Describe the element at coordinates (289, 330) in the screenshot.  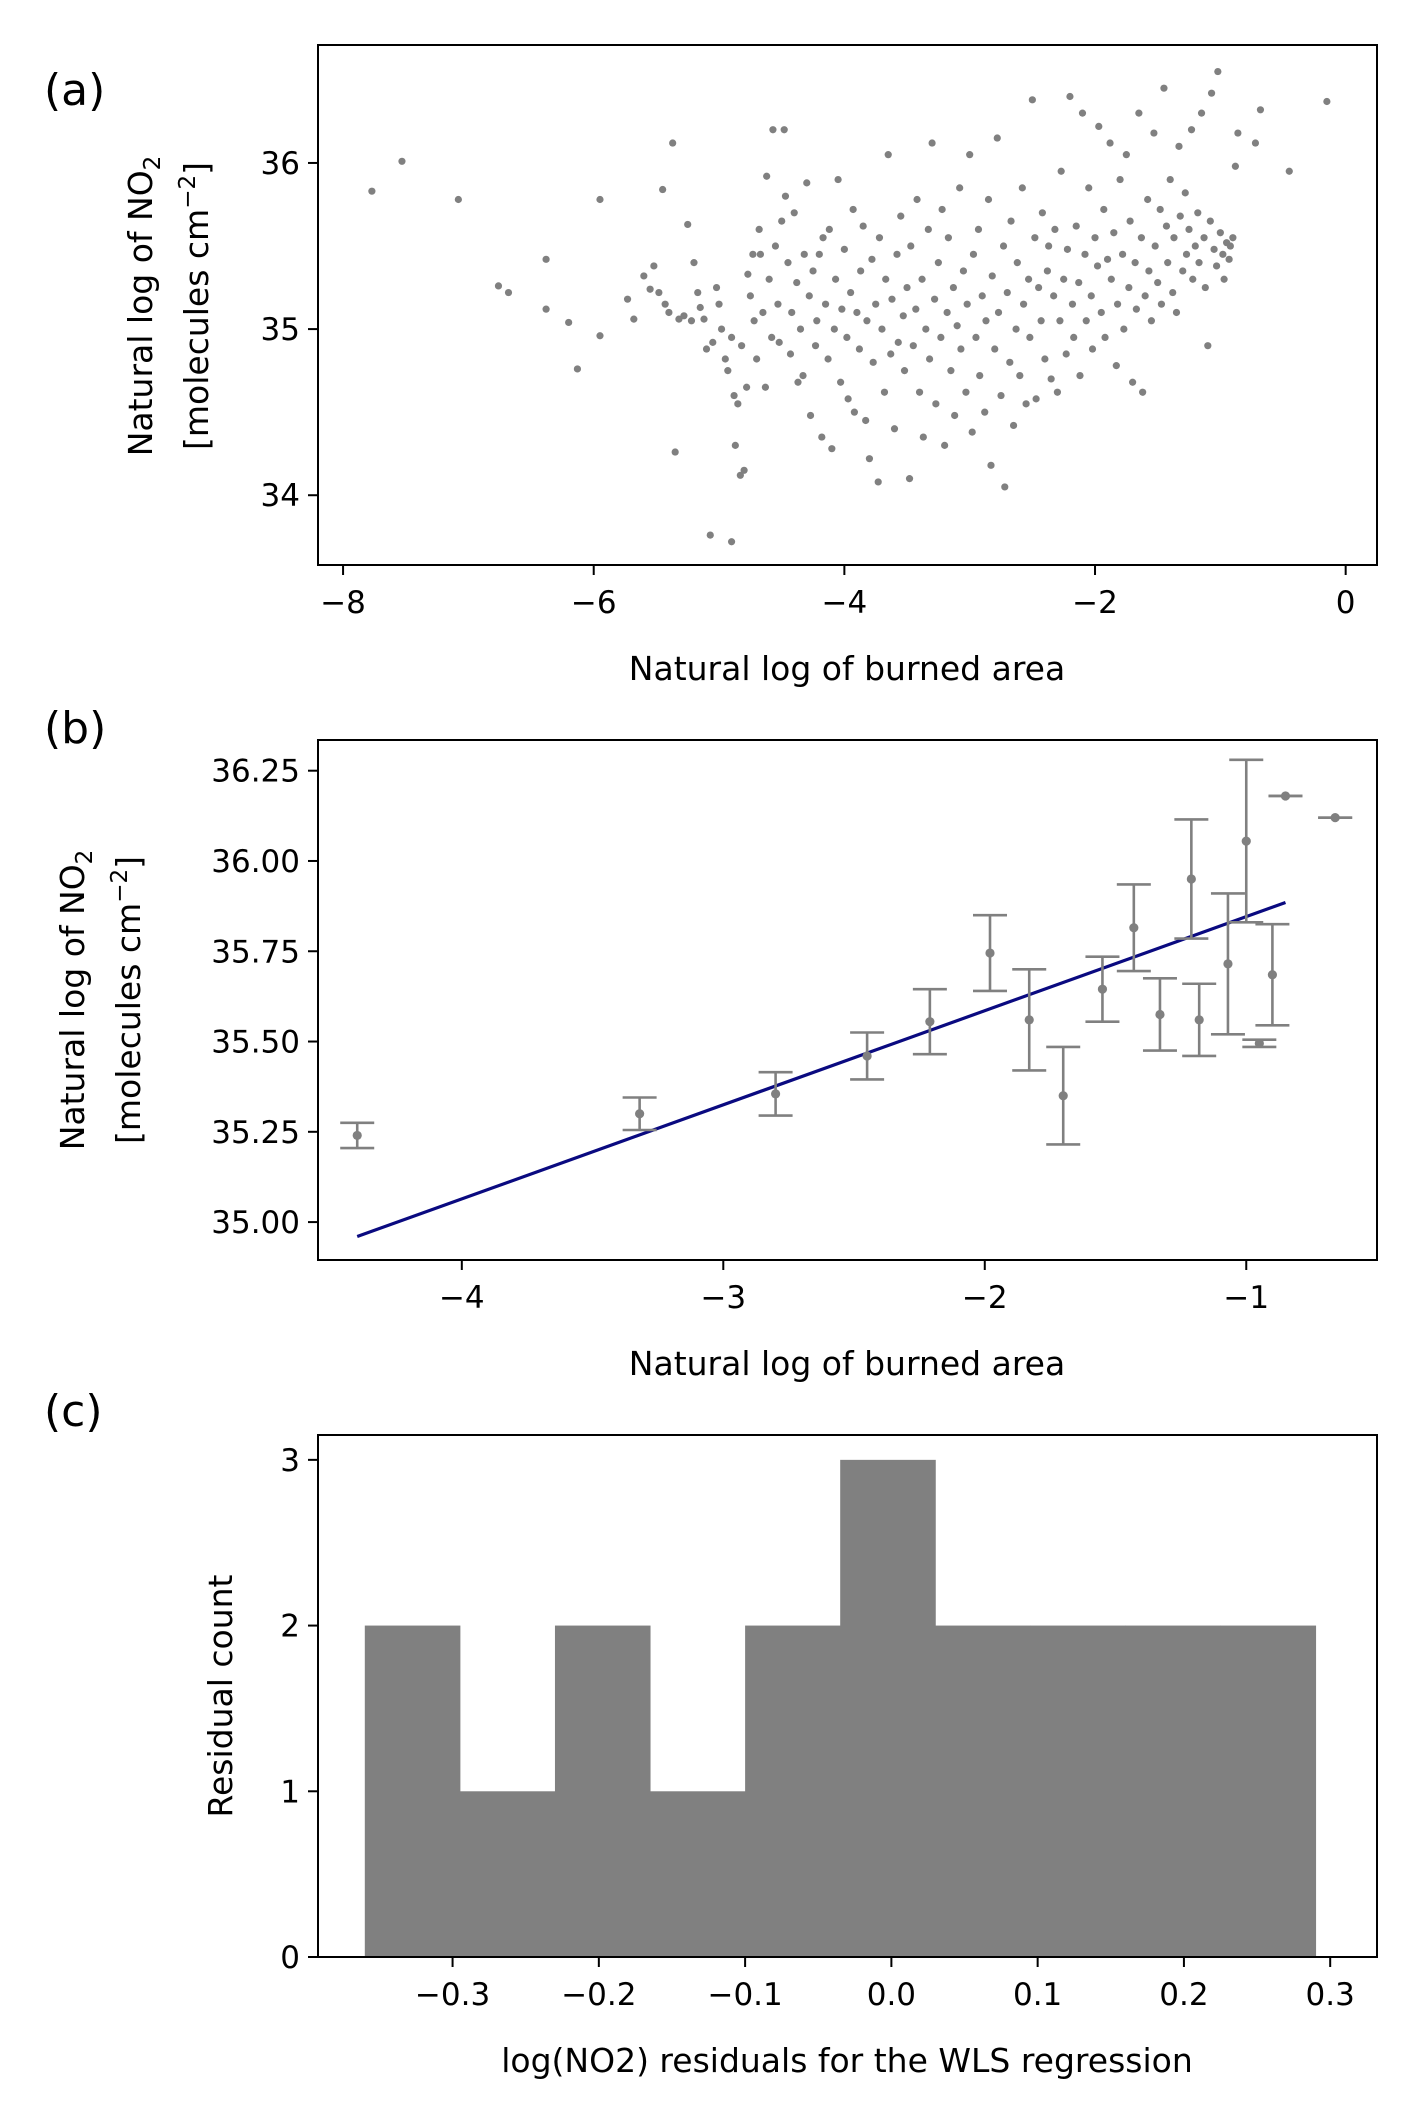
I see `panel-a-yticks: 34 35 36` at that location.